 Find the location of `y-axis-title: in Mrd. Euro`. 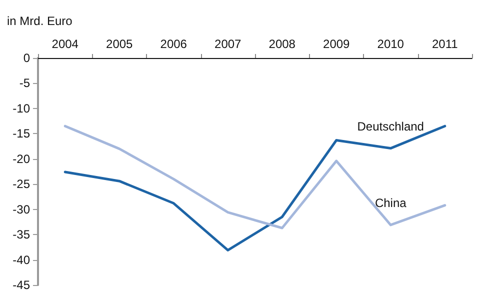

y-axis-title: in Mrd. Euro is located at coordinates (40, 21).